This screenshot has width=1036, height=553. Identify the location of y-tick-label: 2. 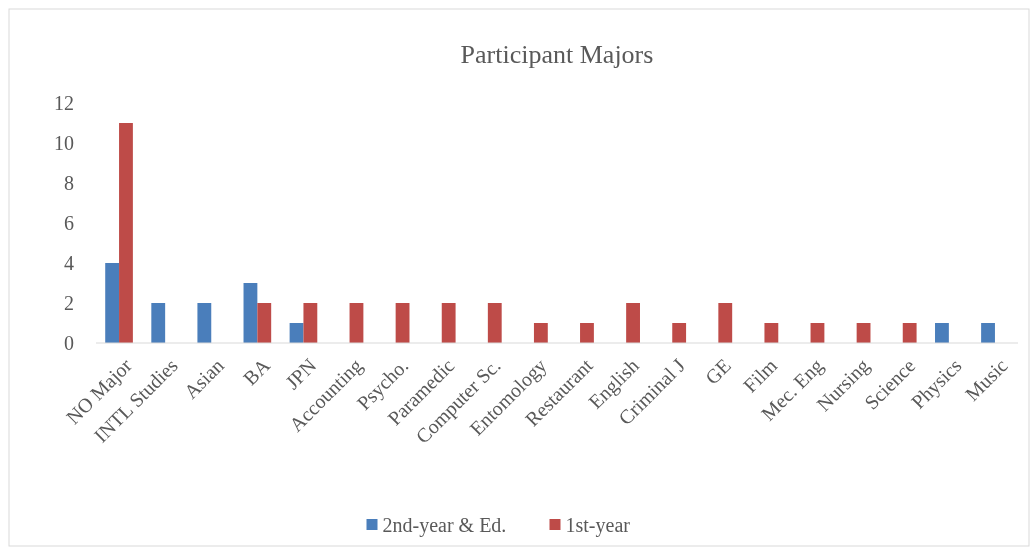
(69, 303).